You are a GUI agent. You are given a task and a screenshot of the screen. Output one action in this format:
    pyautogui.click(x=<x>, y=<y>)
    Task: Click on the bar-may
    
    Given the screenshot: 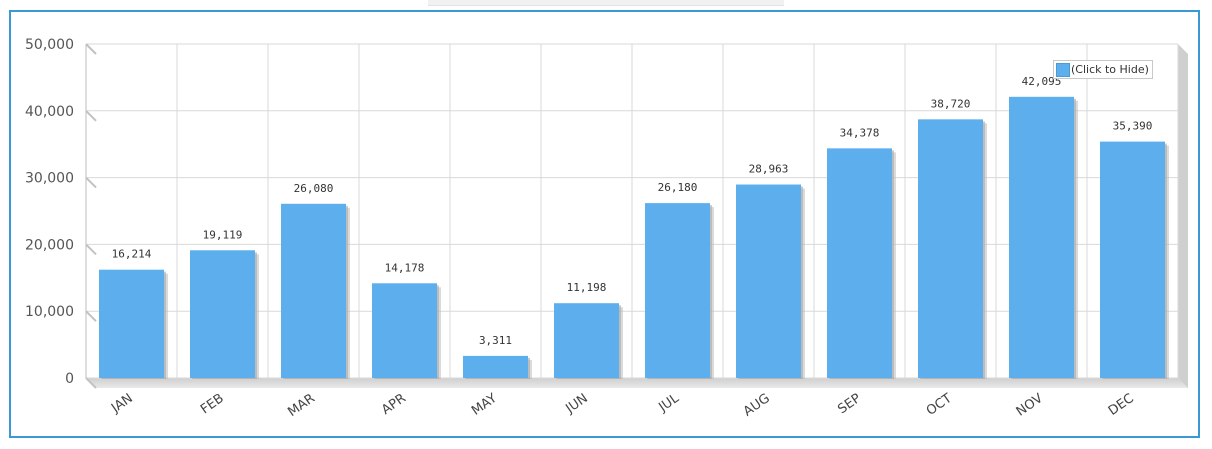 What is the action you would take?
    pyautogui.click(x=495, y=366)
    